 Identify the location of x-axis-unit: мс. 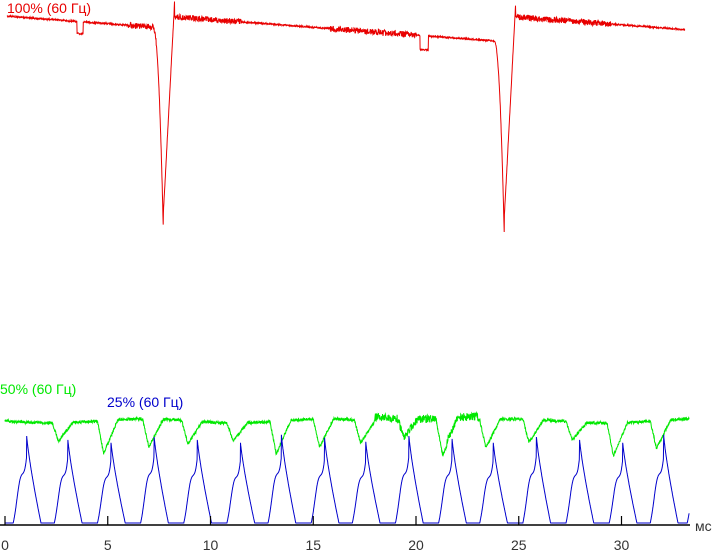
(703, 526).